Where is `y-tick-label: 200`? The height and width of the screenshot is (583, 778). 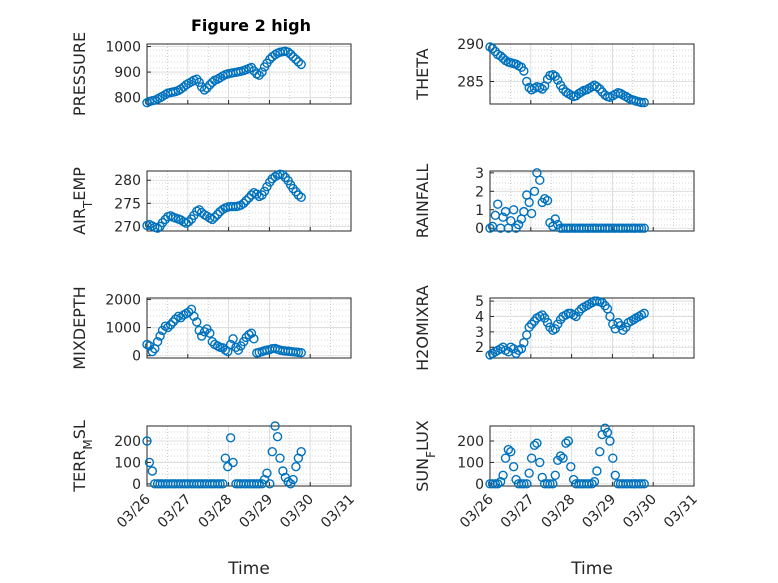 y-tick-label: 200 is located at coordinates (470, 442).